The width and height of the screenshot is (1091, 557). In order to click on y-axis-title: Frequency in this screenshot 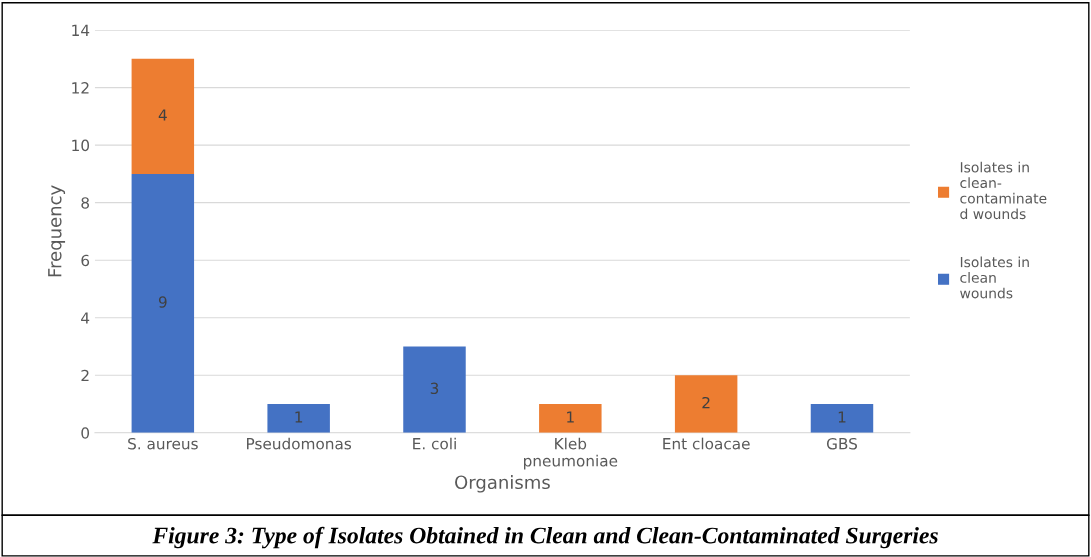, I will do `click(57, 231)`.